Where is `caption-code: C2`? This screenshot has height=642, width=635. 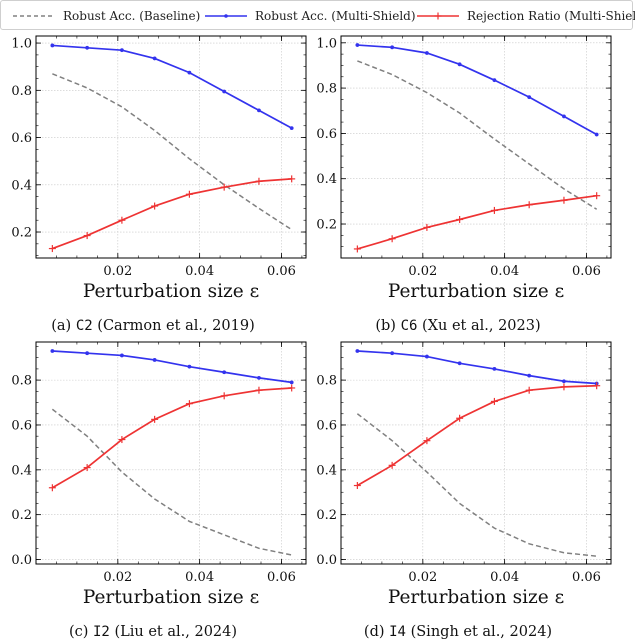
caption-code: C2 is located at coordinates (84, 326).